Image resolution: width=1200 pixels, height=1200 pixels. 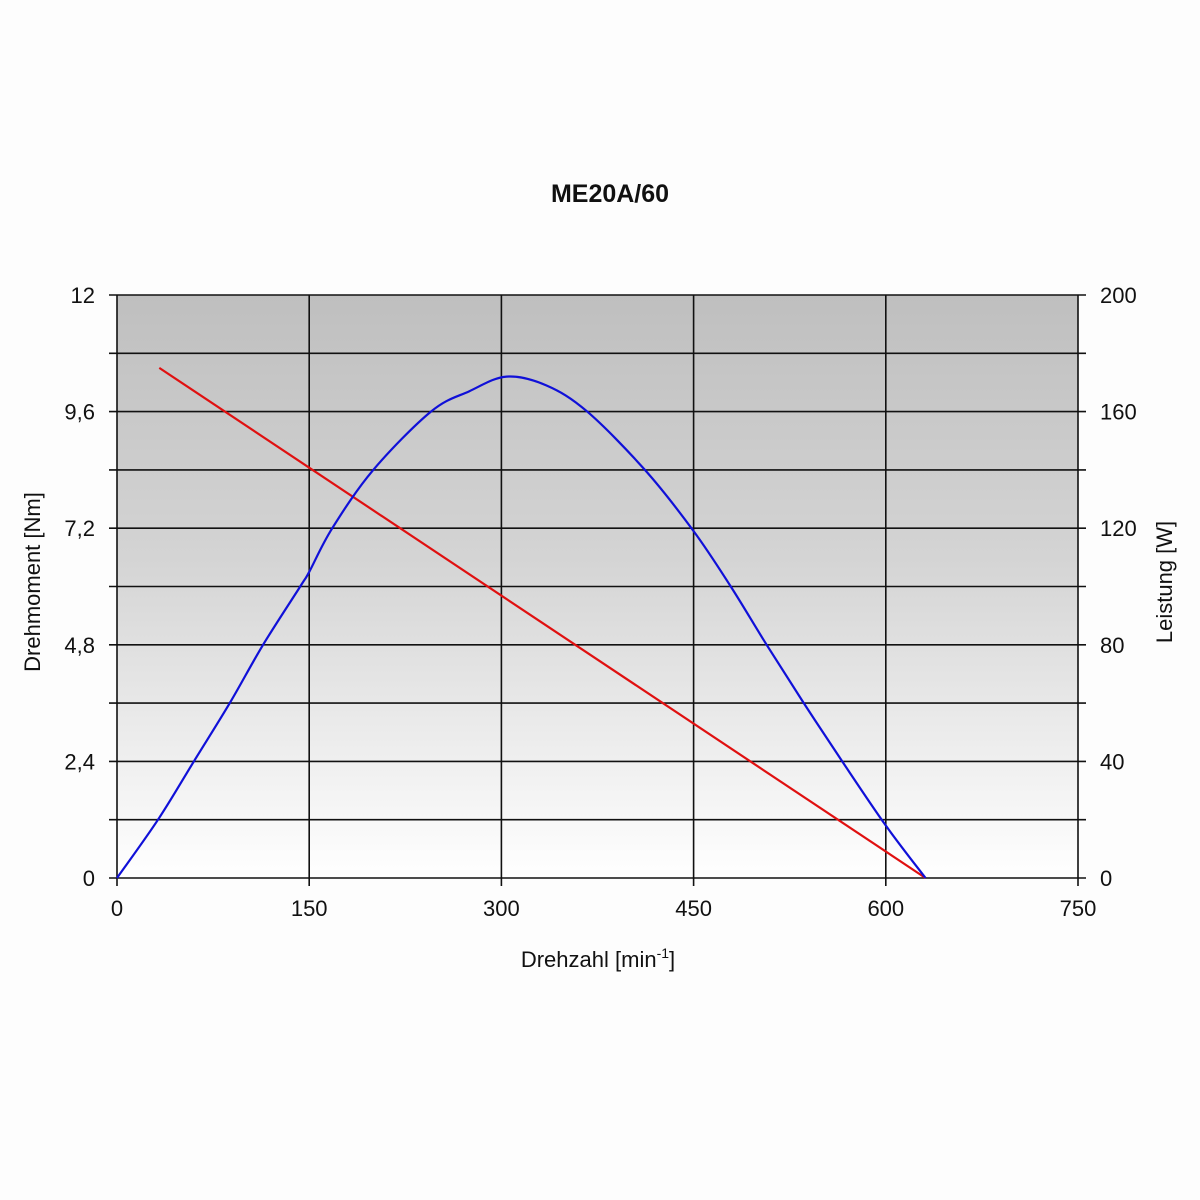 What do you see at coordinates (79, 761) in the screenshot?
I see `y-tick-label: 2,4` at bounding box center [79, 761].